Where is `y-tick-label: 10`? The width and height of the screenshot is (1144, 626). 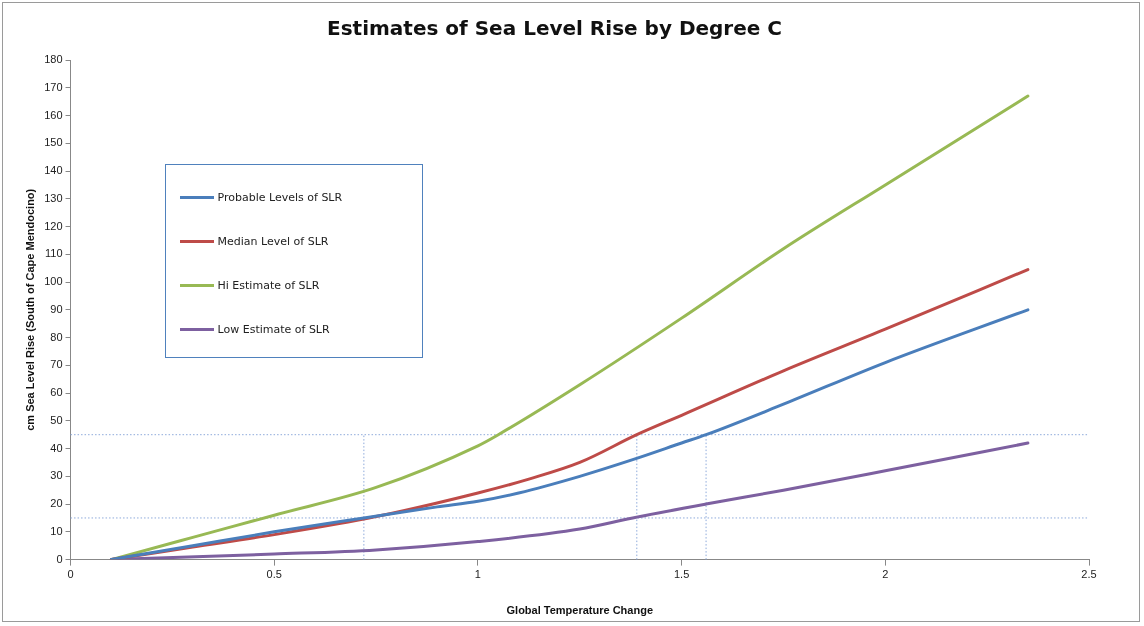
y-tick-label: 10 is located at coordinates (56, 530).